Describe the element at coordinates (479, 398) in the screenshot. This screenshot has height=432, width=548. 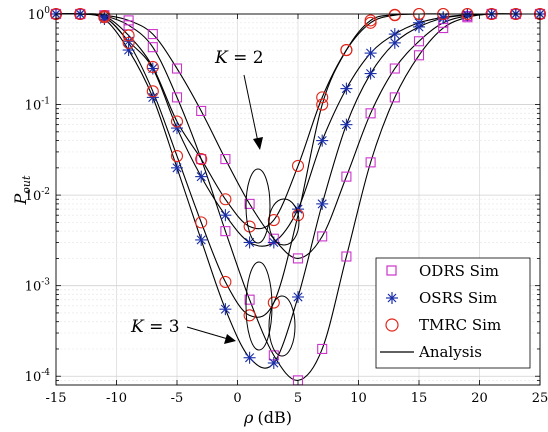
I see `x-tick-label: 20` at that location.